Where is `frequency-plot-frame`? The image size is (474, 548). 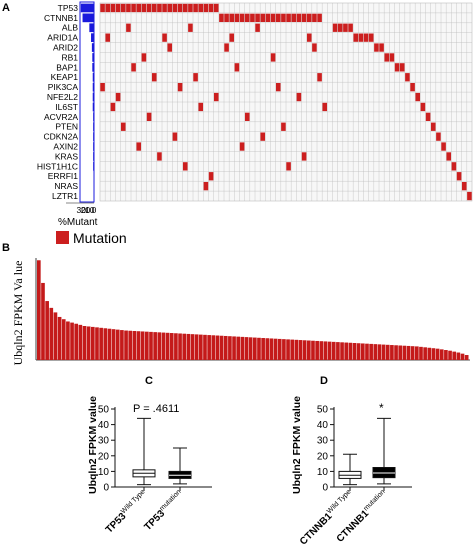 frequency-plot-frame is located at coordinates (87, 102).